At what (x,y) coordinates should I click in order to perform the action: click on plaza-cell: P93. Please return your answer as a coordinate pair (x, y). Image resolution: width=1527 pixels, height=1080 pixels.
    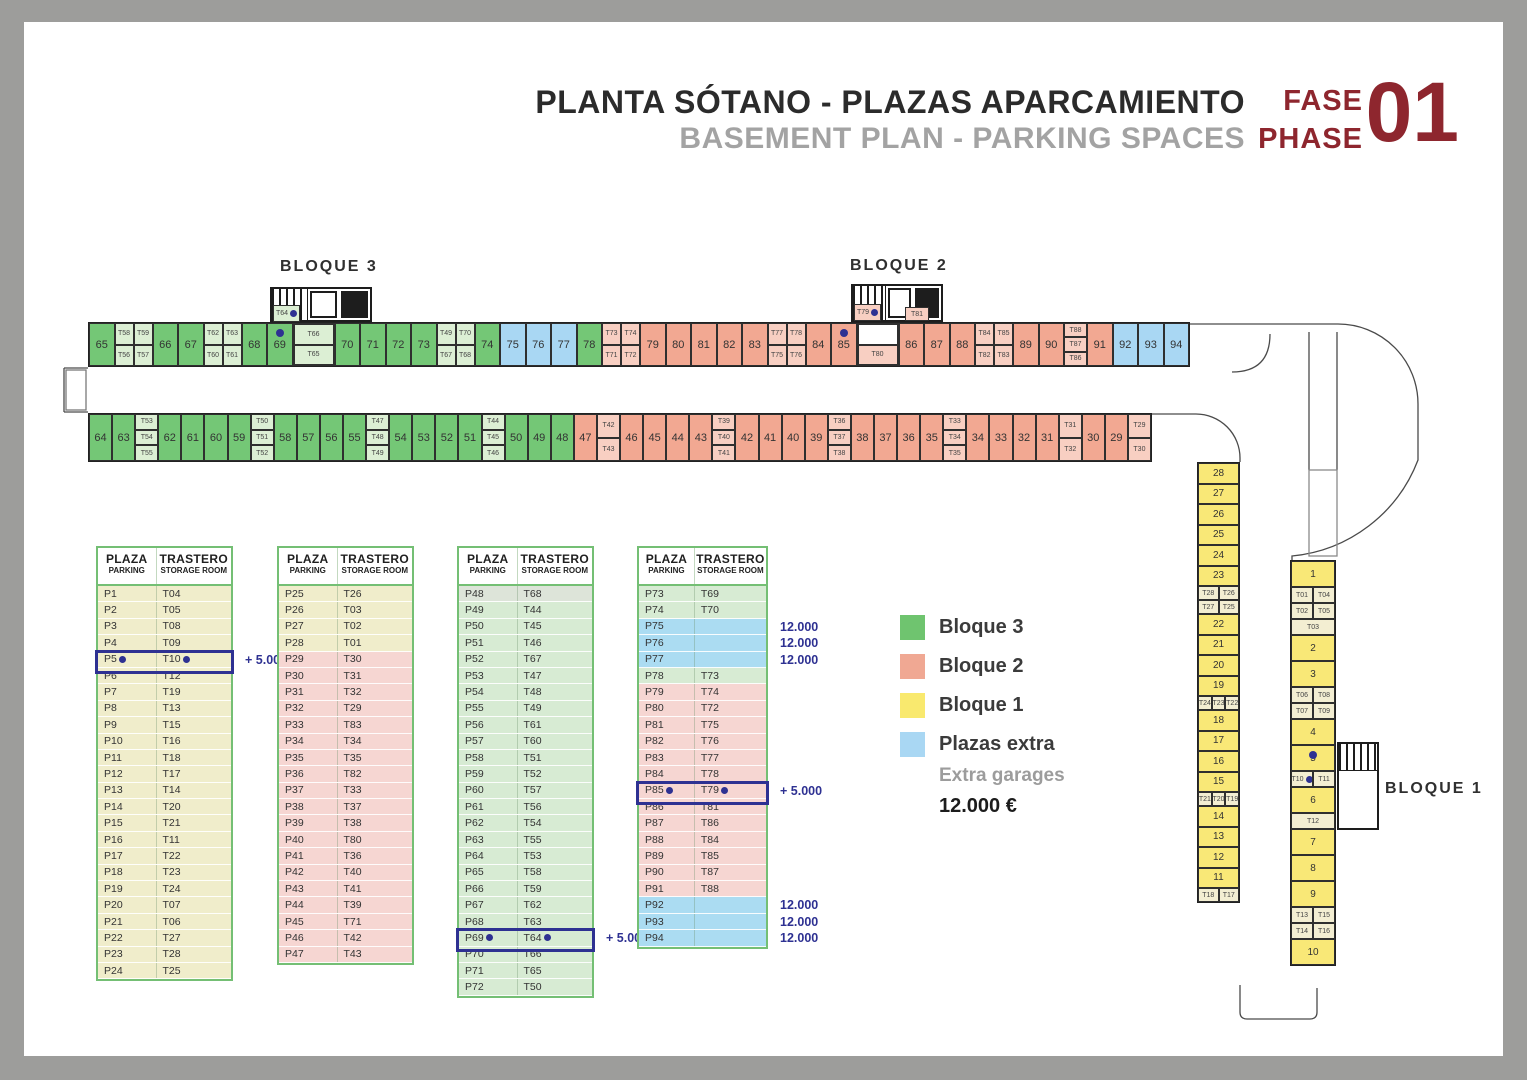
    Looking at the image, I should click on (667, 921).